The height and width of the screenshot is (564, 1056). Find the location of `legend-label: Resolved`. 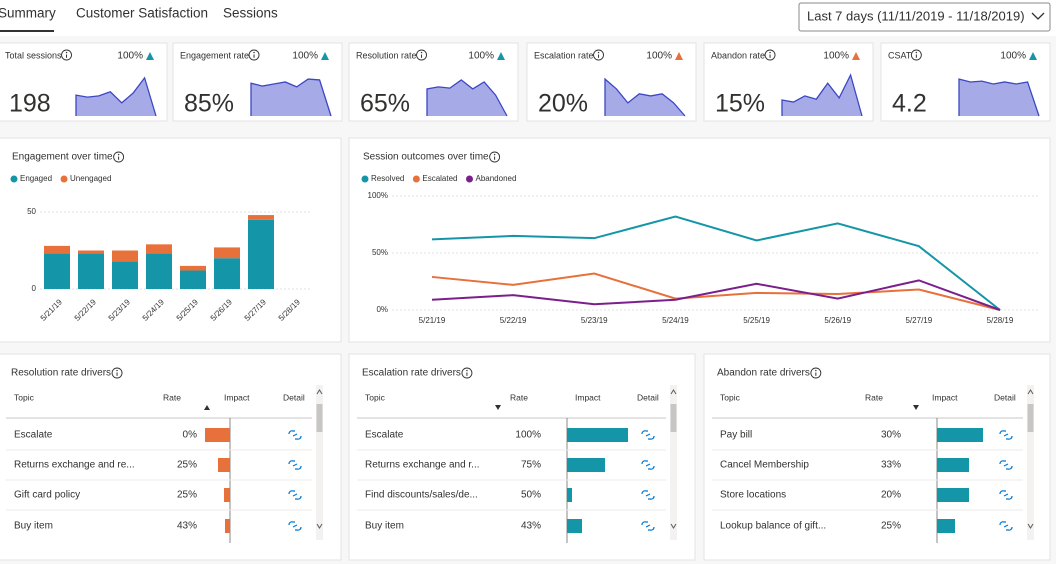

legend-label: Resolved is located at coordinates (387, 178).